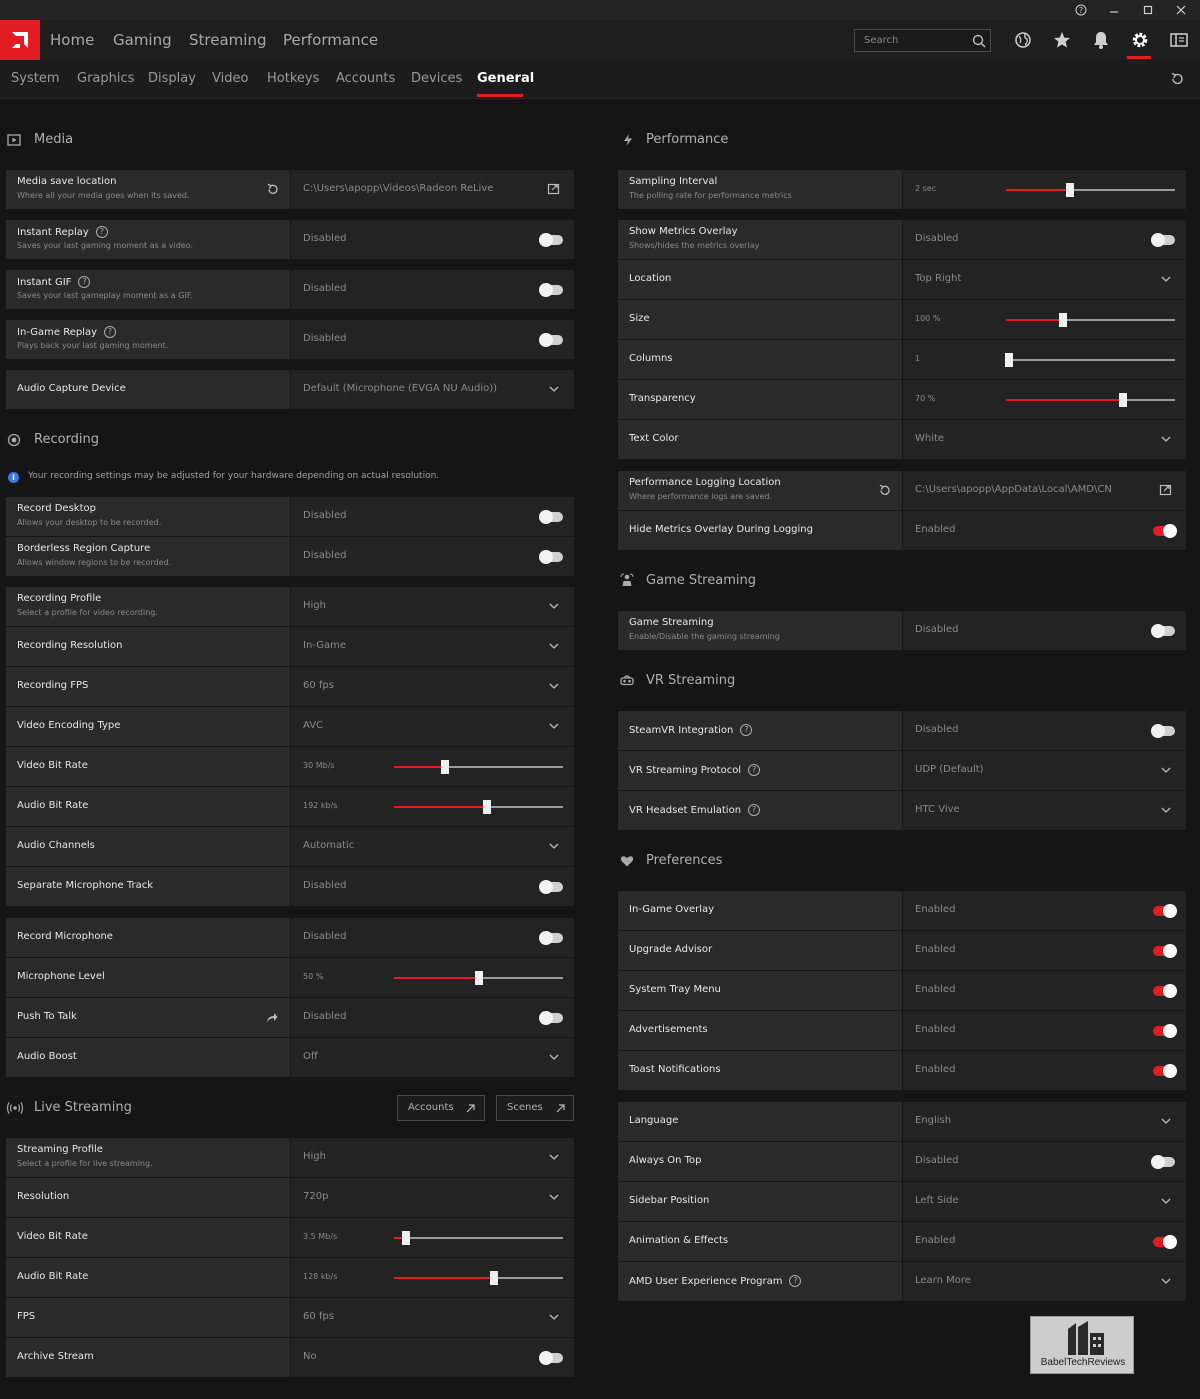 The width and height of the screenshot is (1200, 1399). Describe the element at coordinates (1165, 951) in the screenshot. I see `upgrade-advisor-toggle` at that location.